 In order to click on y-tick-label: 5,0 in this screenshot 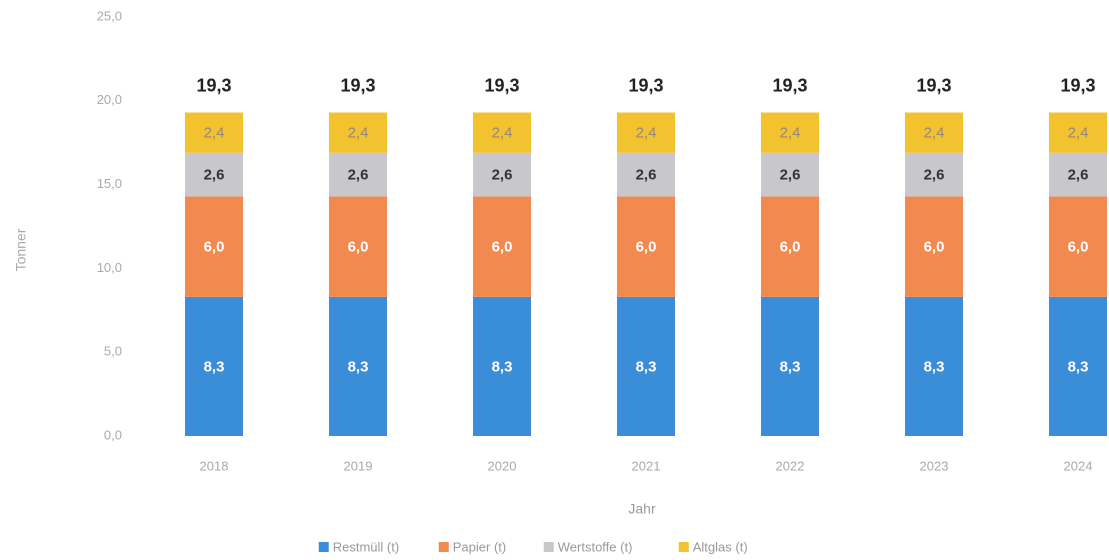, I will do `click(113, 351)`.